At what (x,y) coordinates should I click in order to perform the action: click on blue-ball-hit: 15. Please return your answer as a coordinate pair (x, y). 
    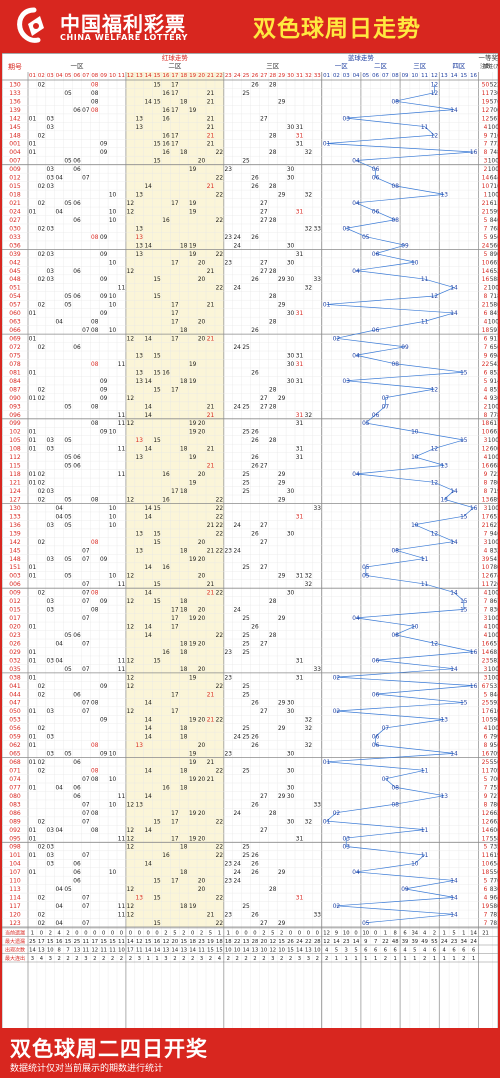
    Looking at the image, I should click on (464, 611).